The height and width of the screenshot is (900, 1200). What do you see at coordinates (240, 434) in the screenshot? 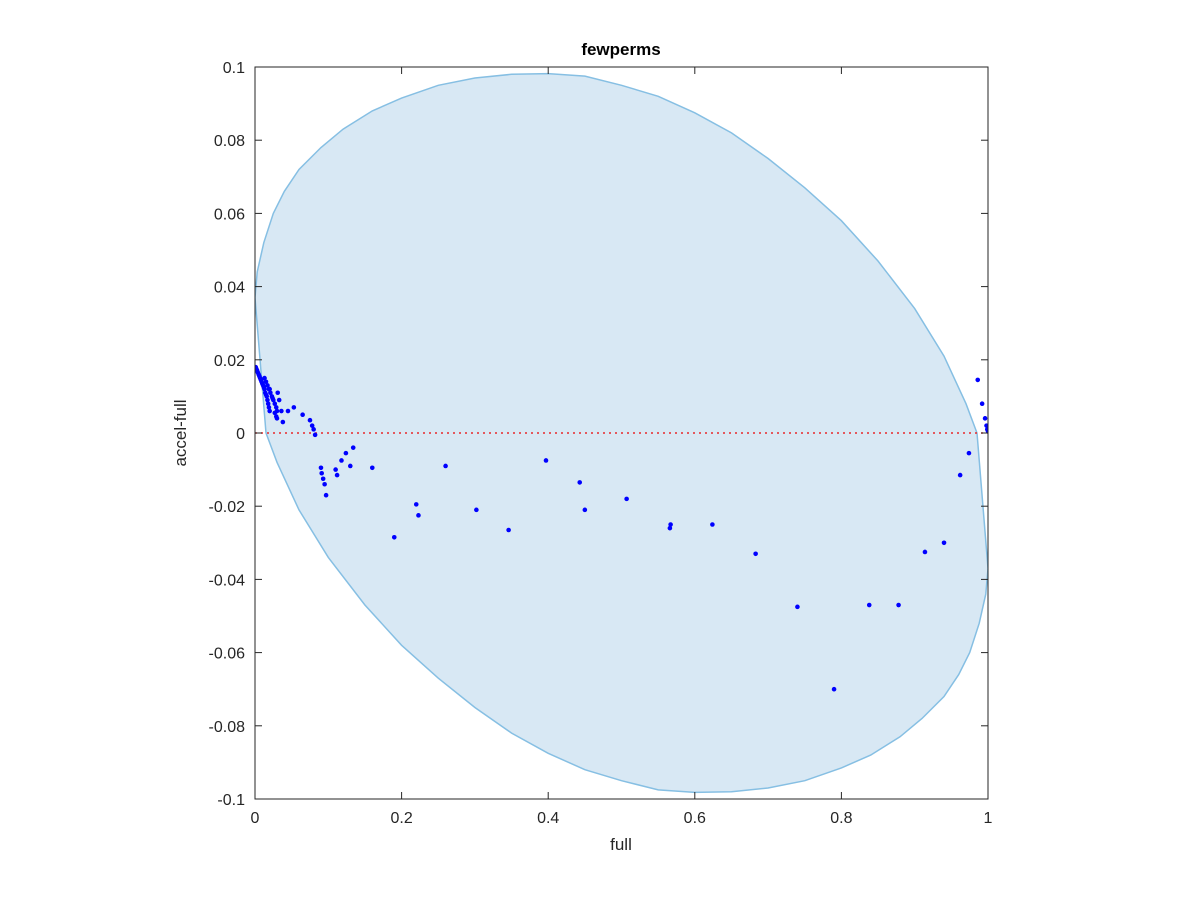
I see `y-tick-label: 0` at bounding box center [240, 434].